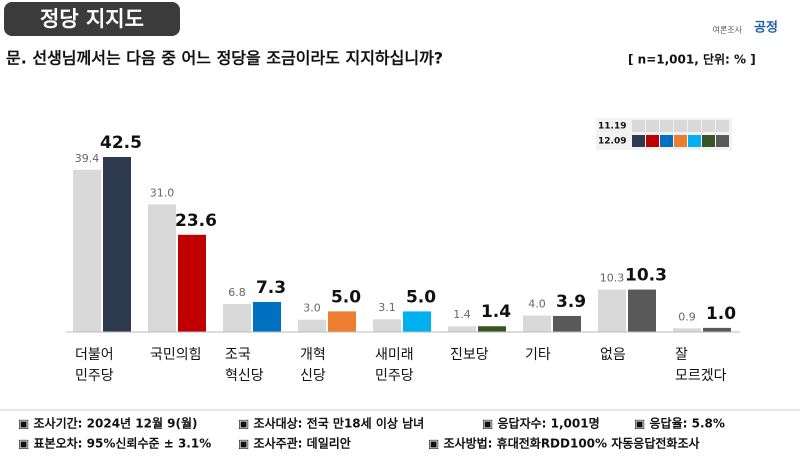  Describe the element at coordinates (701, 365) in the screenshot. I see `x-tick-label: 잘 모르겠다` at that location.